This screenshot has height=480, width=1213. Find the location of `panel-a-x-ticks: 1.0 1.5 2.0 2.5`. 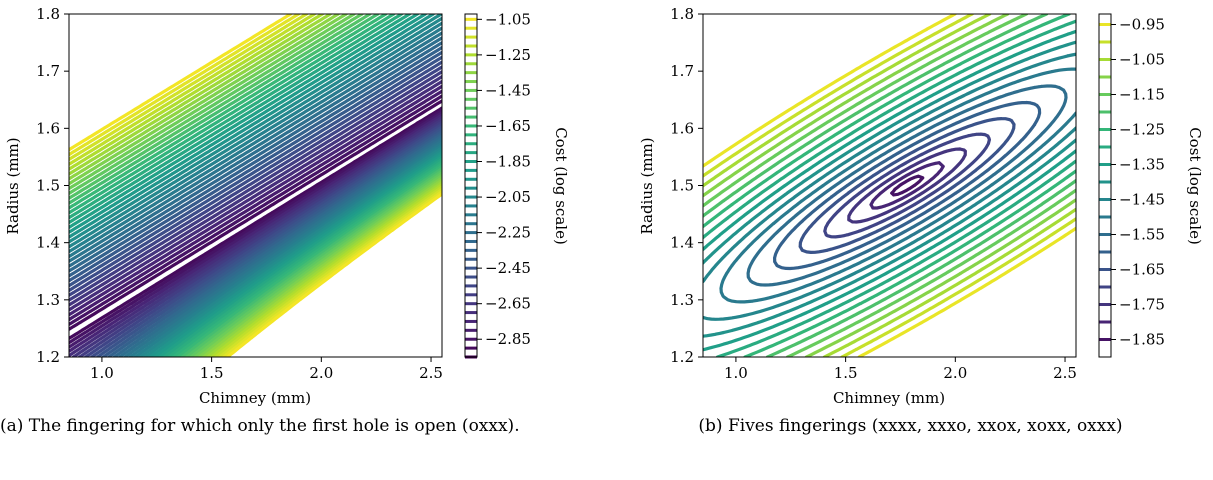

panel-a-x-ticks: 1.0 1.5 2.0 2.5 is located at coordinates (266, 369).